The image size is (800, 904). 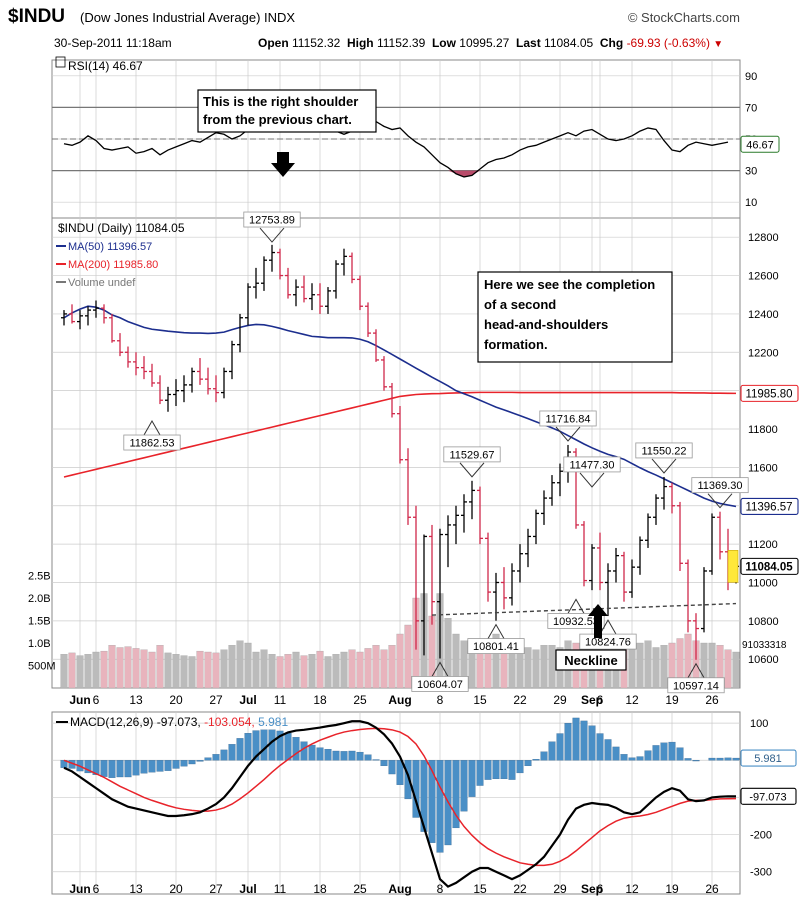 I want to click on macd-tick-label: -200, so click(x=761, y=836).